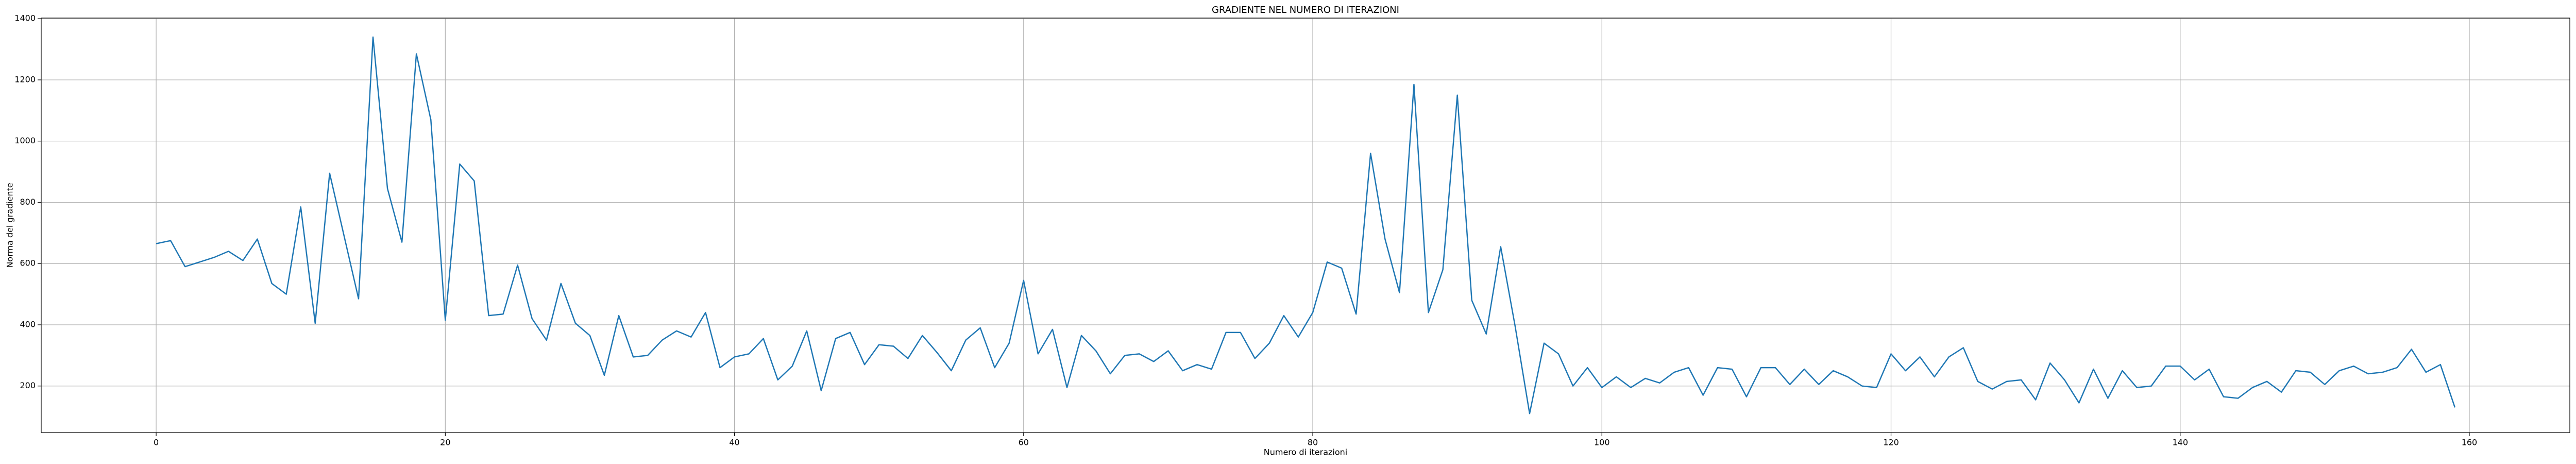 This screenshot has width=2576, height=464. Describe the element at coordinates (1313, 443) in the screenshot. I see `x-tick-label: 80` at that location.